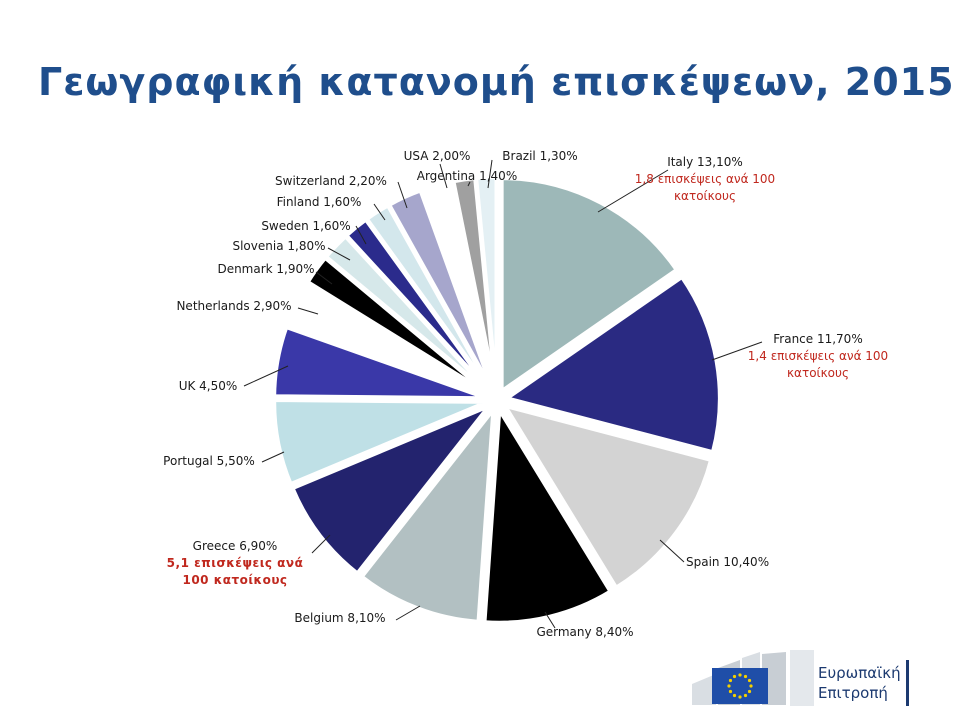 The height and width of the screenshot is (720, 960). What do you see at coordinates (278, 246) in the screenshot?
I see `slice-label: Slovenia 1,80%` at bounding box center [278, 246].